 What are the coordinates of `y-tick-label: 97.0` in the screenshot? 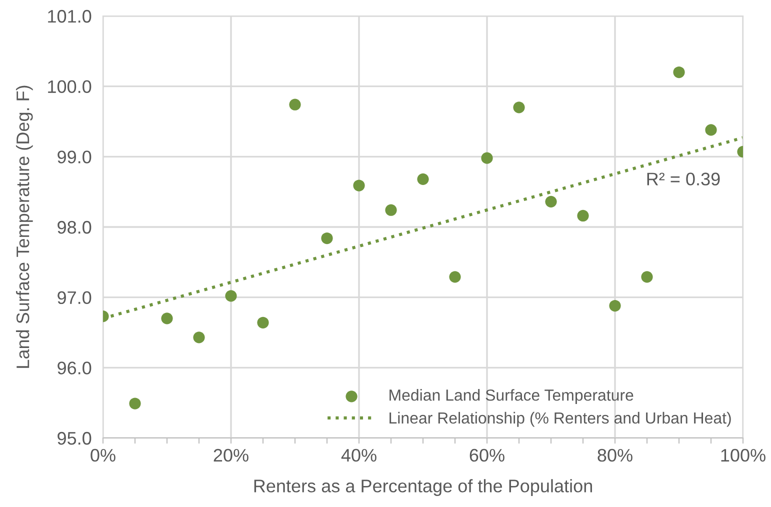 It's located at (75, 297).